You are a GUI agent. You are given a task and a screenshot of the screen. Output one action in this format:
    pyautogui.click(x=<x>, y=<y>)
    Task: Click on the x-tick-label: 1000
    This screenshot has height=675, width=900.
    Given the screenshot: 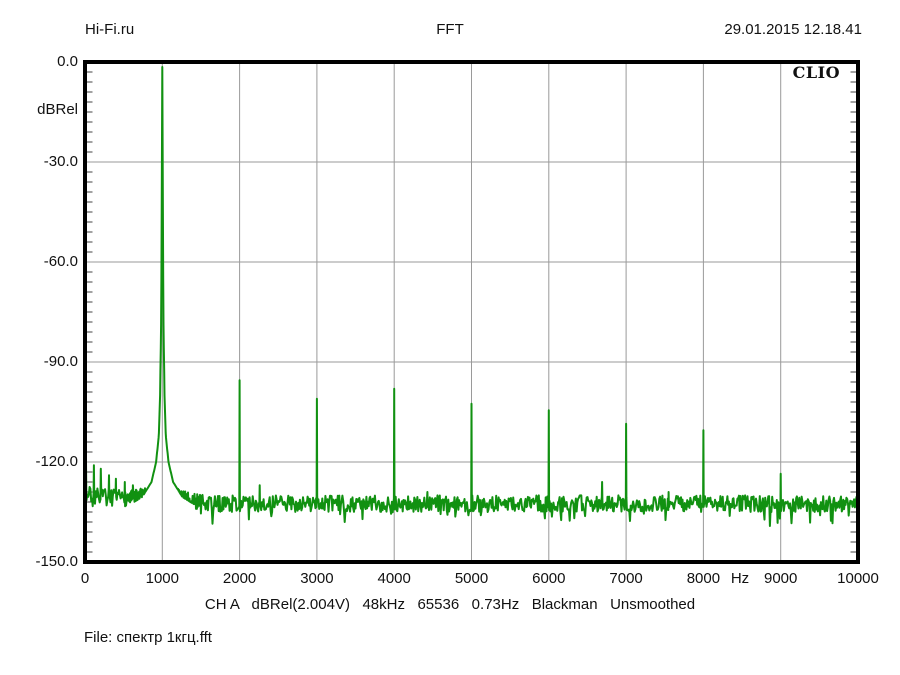 What is the action you would take?
    pyautogui.click(x=162, y=578)
    